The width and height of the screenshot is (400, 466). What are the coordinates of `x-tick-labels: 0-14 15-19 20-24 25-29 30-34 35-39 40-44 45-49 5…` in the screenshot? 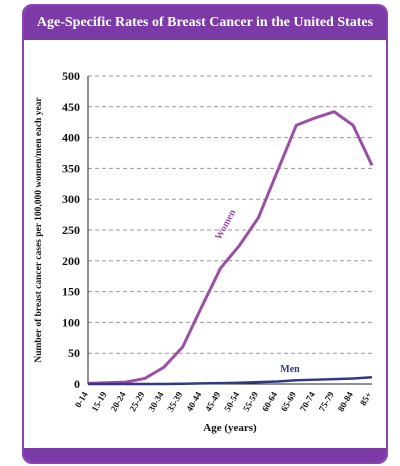 It's located at (223, 402).